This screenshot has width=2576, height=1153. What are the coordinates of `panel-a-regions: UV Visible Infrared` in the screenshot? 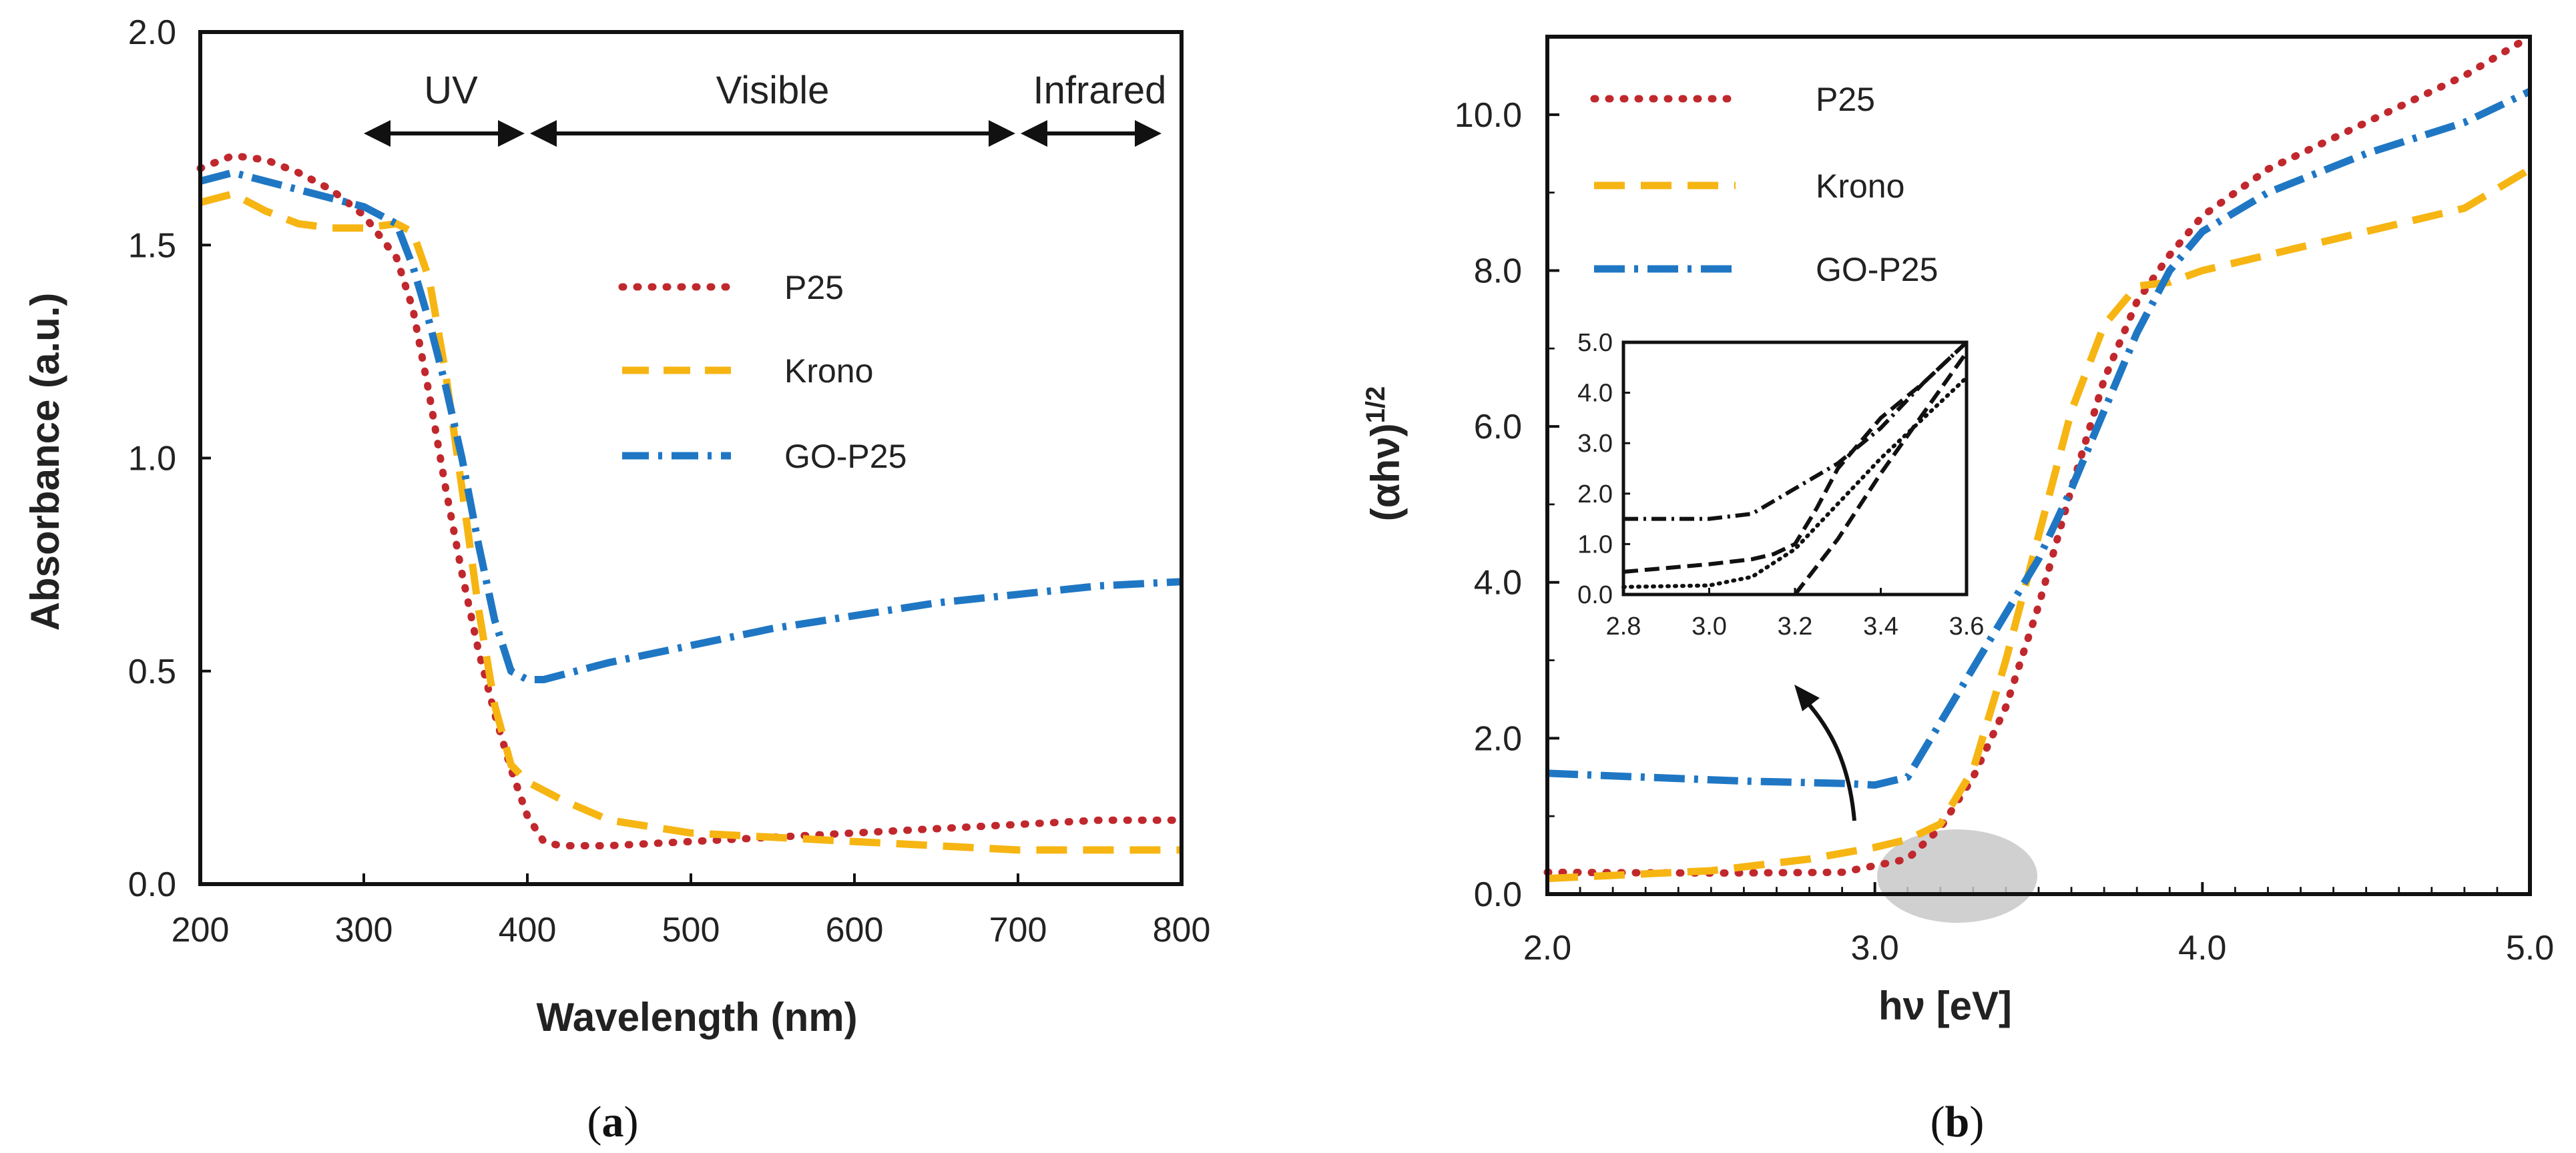 It's located at (765, 108).